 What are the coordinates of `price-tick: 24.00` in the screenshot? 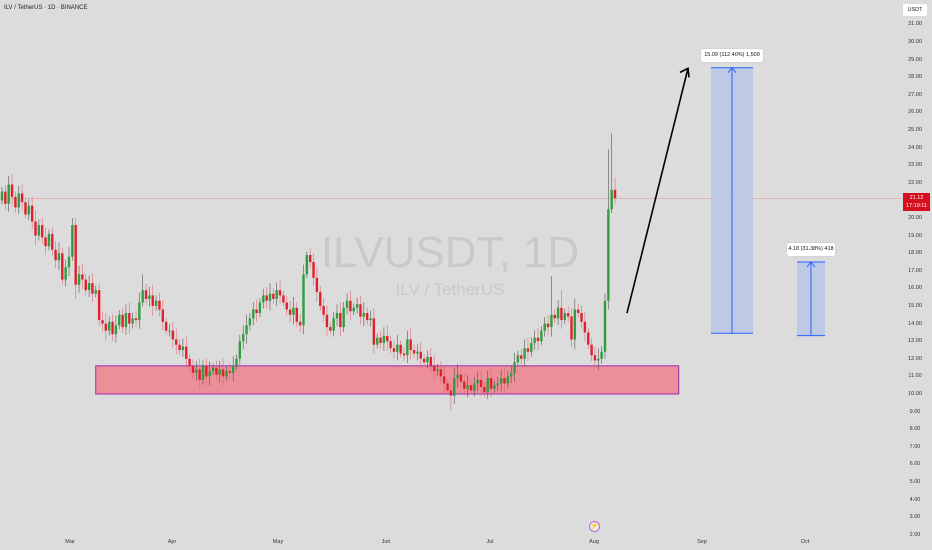 It's located at (915, 147).